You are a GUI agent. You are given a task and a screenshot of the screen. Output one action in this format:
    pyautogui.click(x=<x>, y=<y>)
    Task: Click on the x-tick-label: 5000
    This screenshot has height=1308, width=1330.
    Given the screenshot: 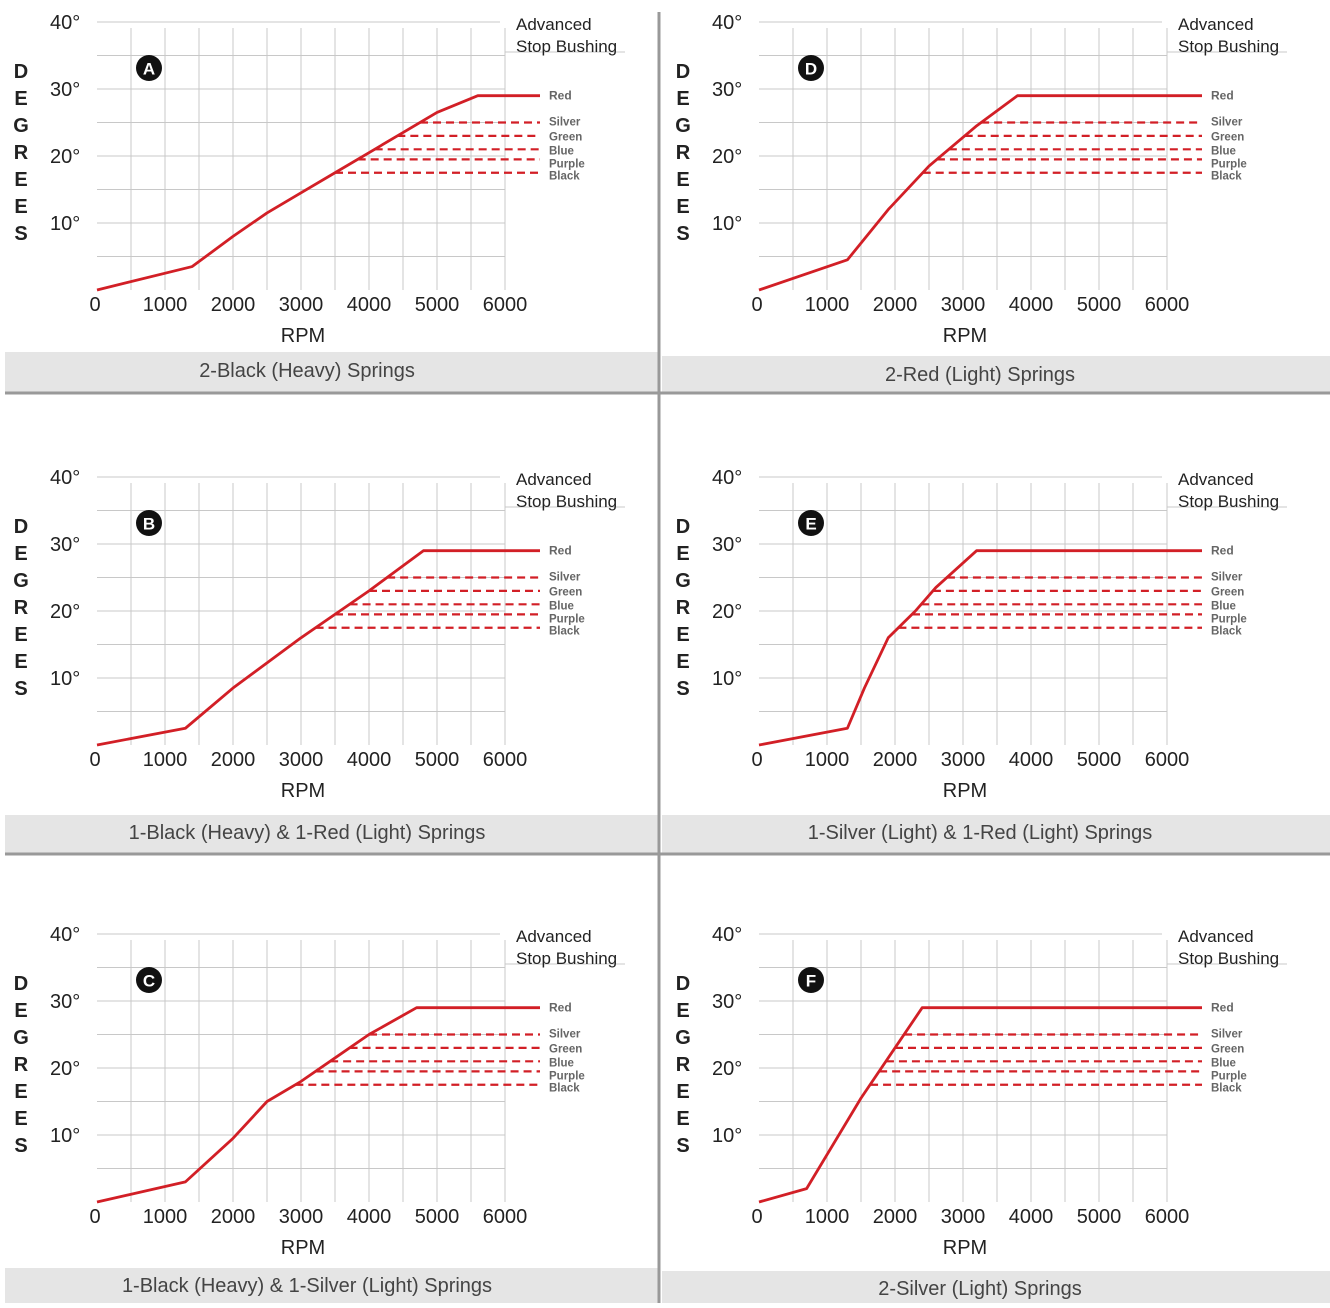 What is the action you would take?
    pyautogui.click(x=1099, y=760)
    